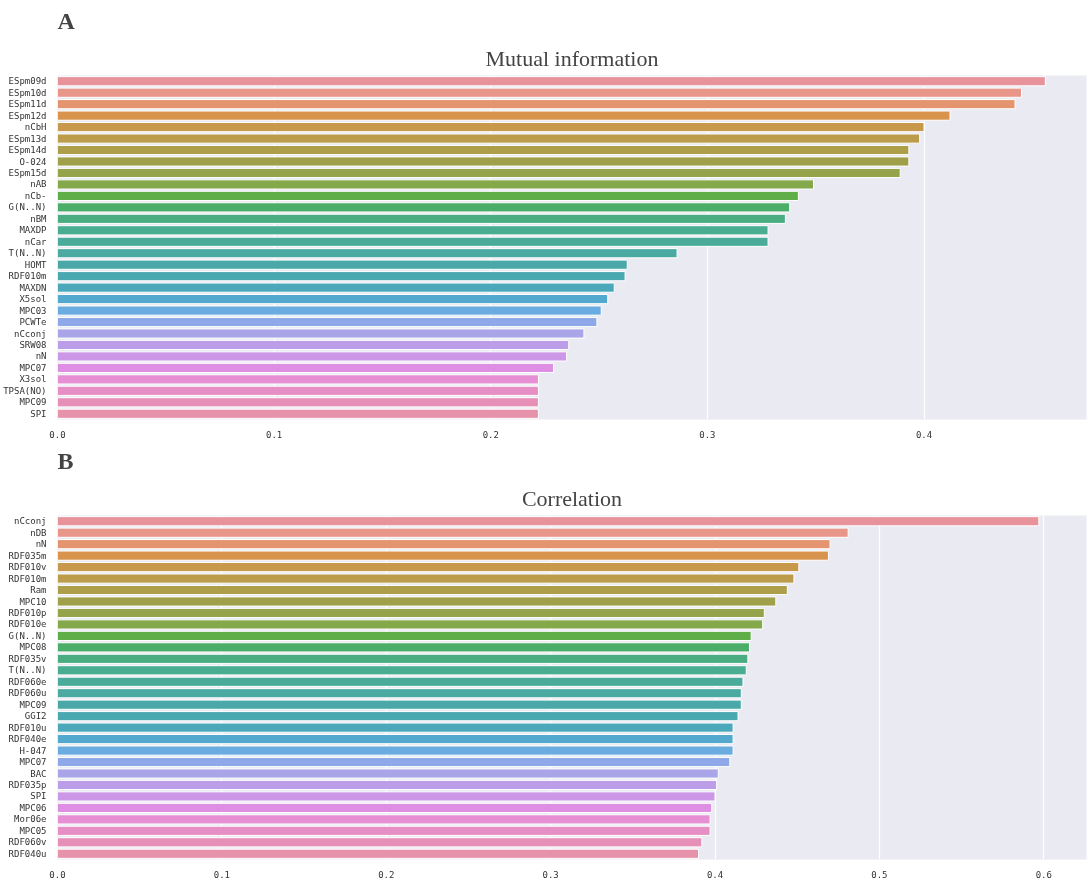 Image resolution: width=1088 pixels, height=888 pixels. Describe the element at coordinates (25, 390) in the screenshot. I see `y-tick-label: TPSA(NO)` at that location.